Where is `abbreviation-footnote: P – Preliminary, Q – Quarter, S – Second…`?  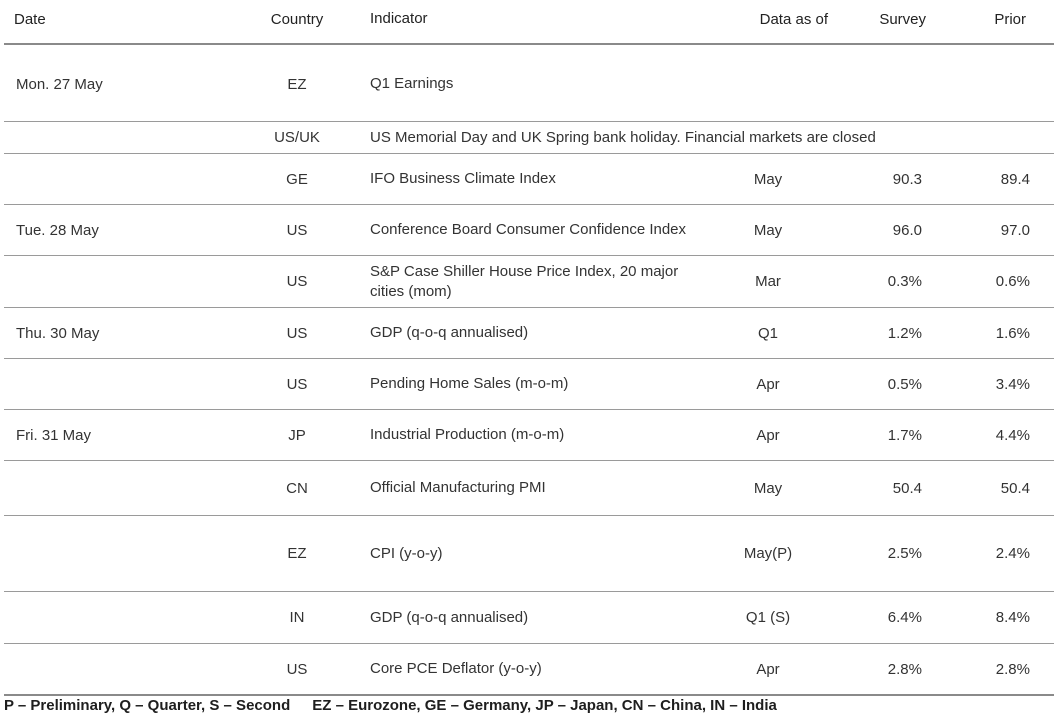
abbreviation-footnote: P – Preliminary, Q – Quarter, S – Second… is located at coordinates (529, 705).